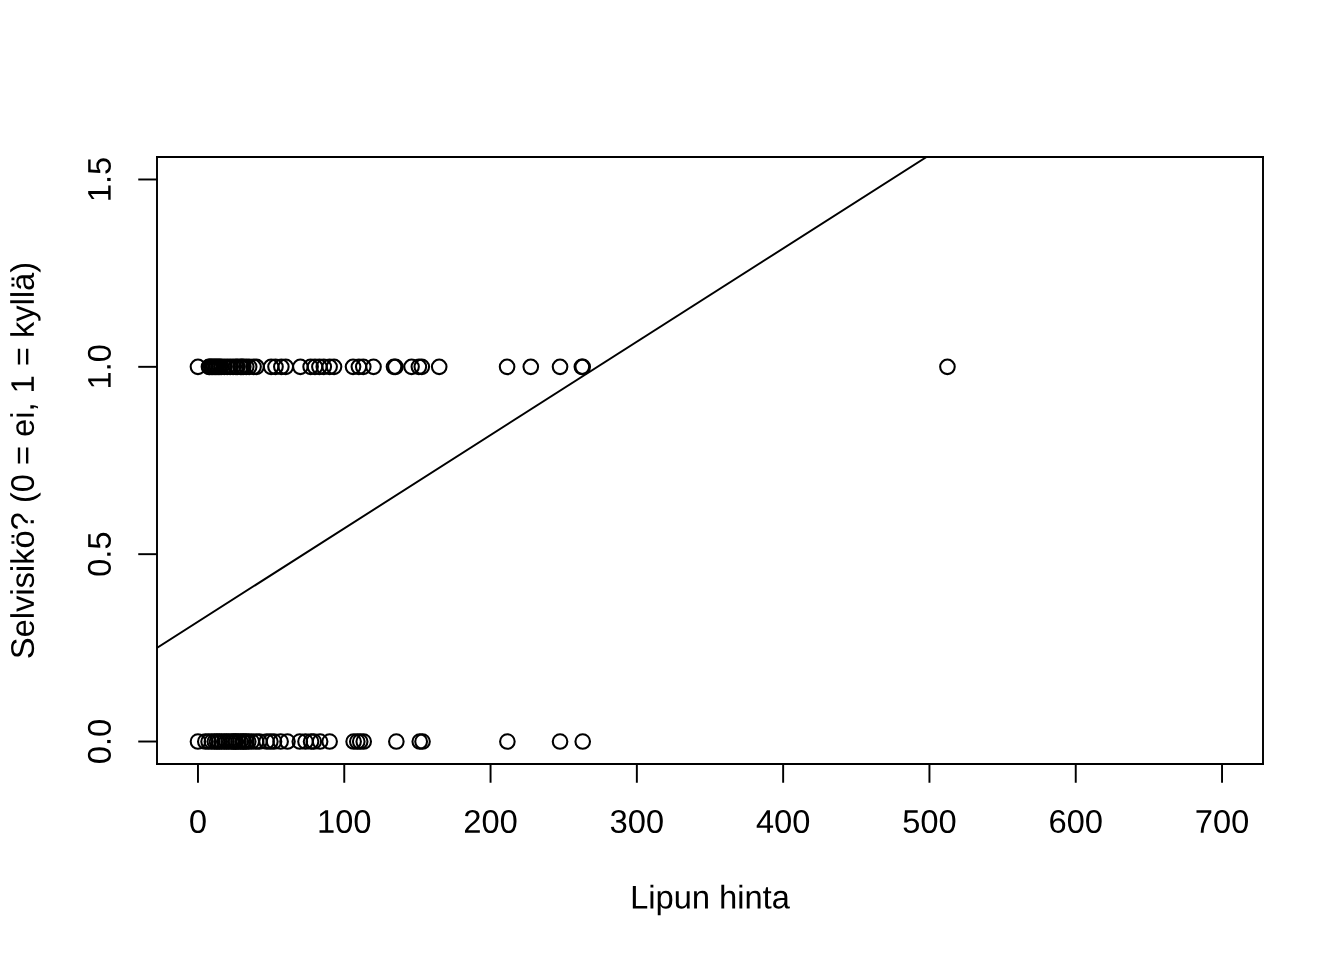 The height and width of the screenshot is (960, 1344). What do you see at coordinates (99, 741) in the screenshot?
I see `y-tick-label: 0.0` at bounding box center [99, 741].